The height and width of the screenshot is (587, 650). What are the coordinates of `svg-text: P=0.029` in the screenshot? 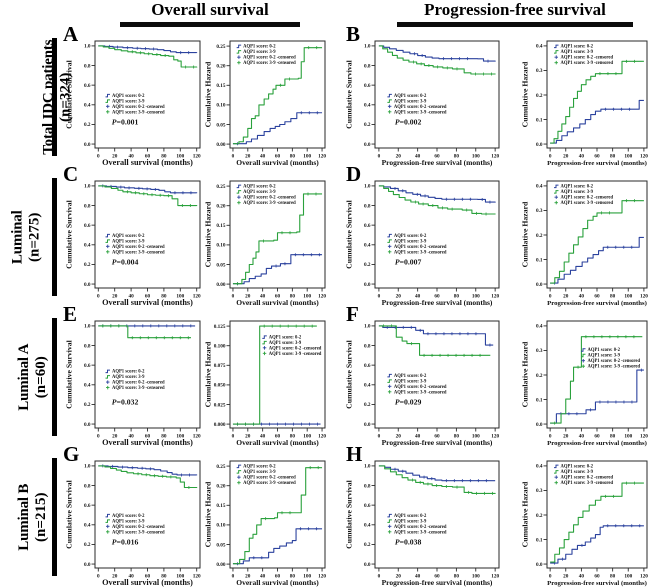 It's located at (408, 401).